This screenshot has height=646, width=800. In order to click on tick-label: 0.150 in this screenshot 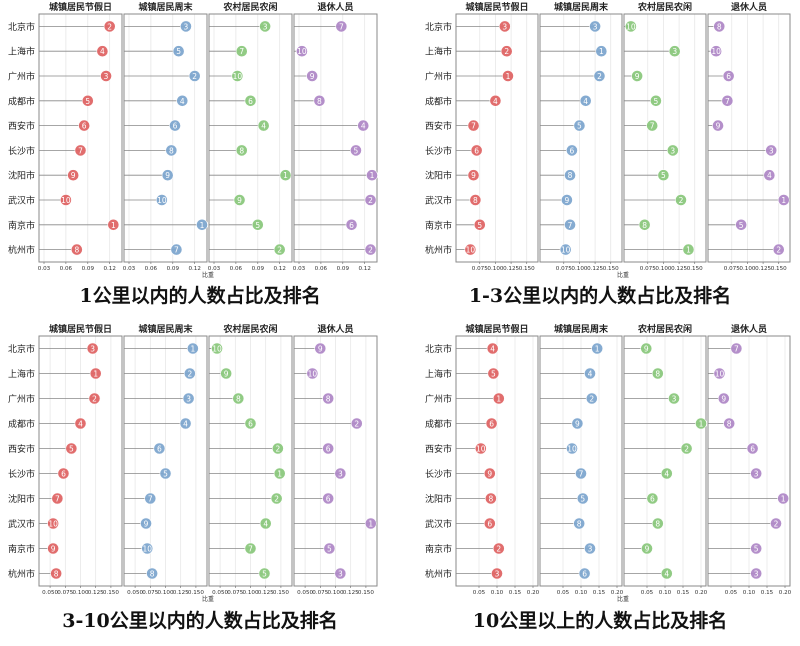, I will do `click(196, 593)`.